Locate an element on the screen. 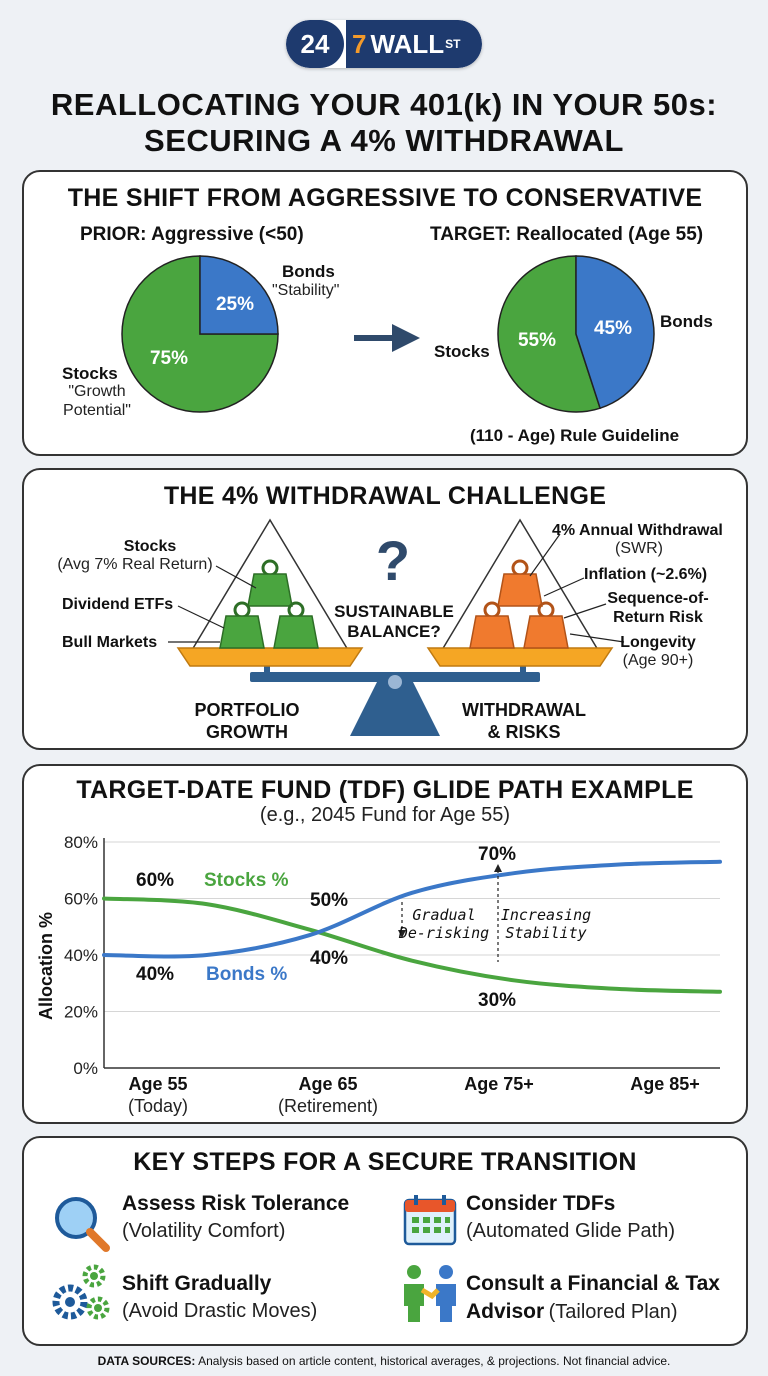 The width and height of the screenshot is (768, 1376). balance-label1: SUSTAINABLE is located at coordinates (394, 611).